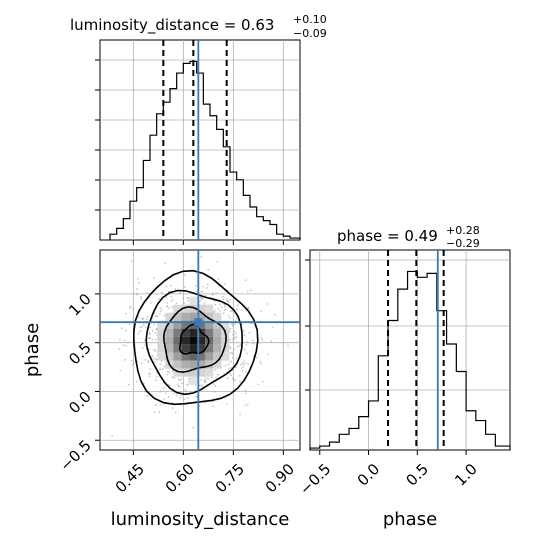 Image resolution: width=550 pixels, height=550 pixels. Describe the element at coordinates (195, 140) in the screenshot. I see `ld-quantile-lines` at that location.